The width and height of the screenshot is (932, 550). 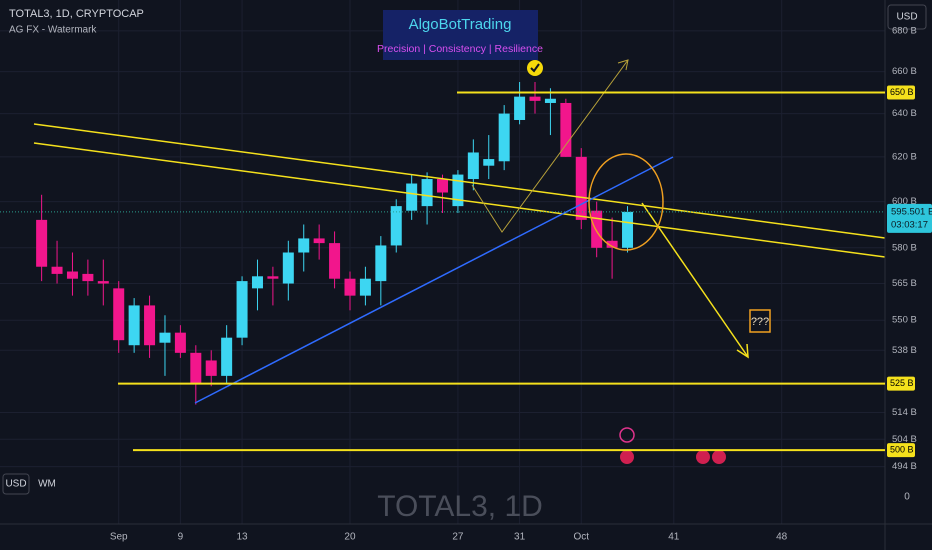 What do you see at coordinates (460, 506) in the screenshot?
I see `watermark: TOTAL3, 1D` at bounding box center [460, 506].